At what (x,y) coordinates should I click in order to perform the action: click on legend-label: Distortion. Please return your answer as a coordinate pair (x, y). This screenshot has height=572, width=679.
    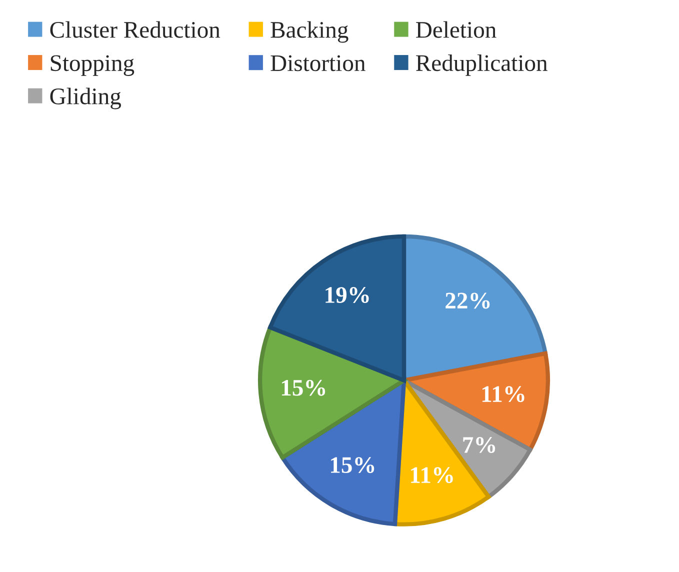
    Looking at the image, I should click on (318, 63).